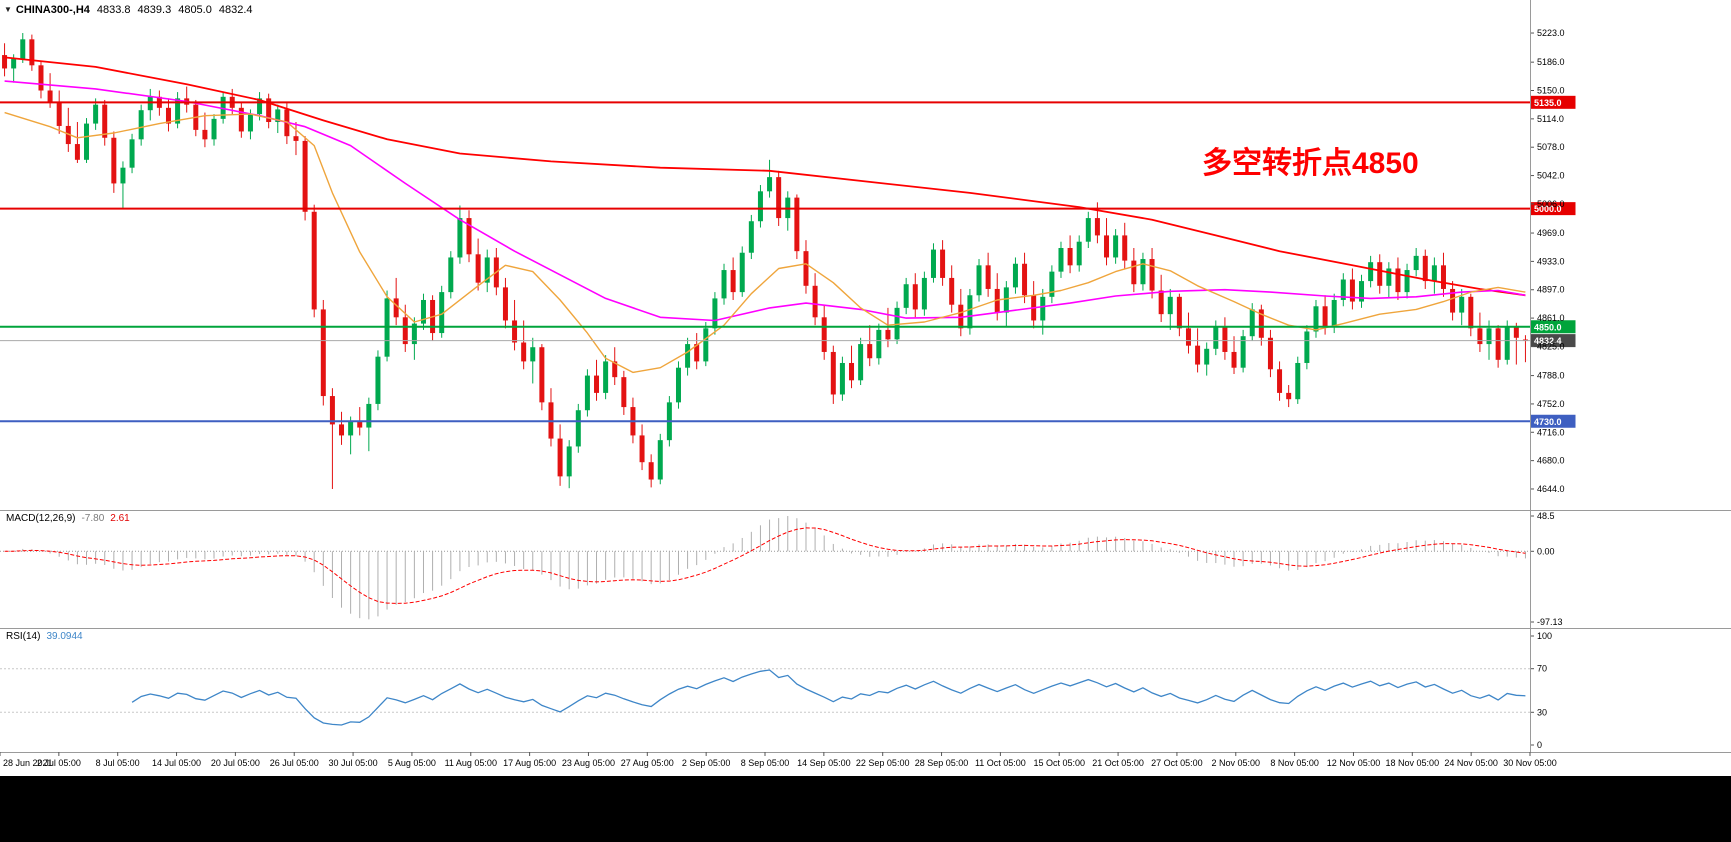 The height and width of the screenshot is (842, 1731). Describe the element at coordinates (1548, 341) in the screenshot. I see `svg-text: 4832.4` at that location.